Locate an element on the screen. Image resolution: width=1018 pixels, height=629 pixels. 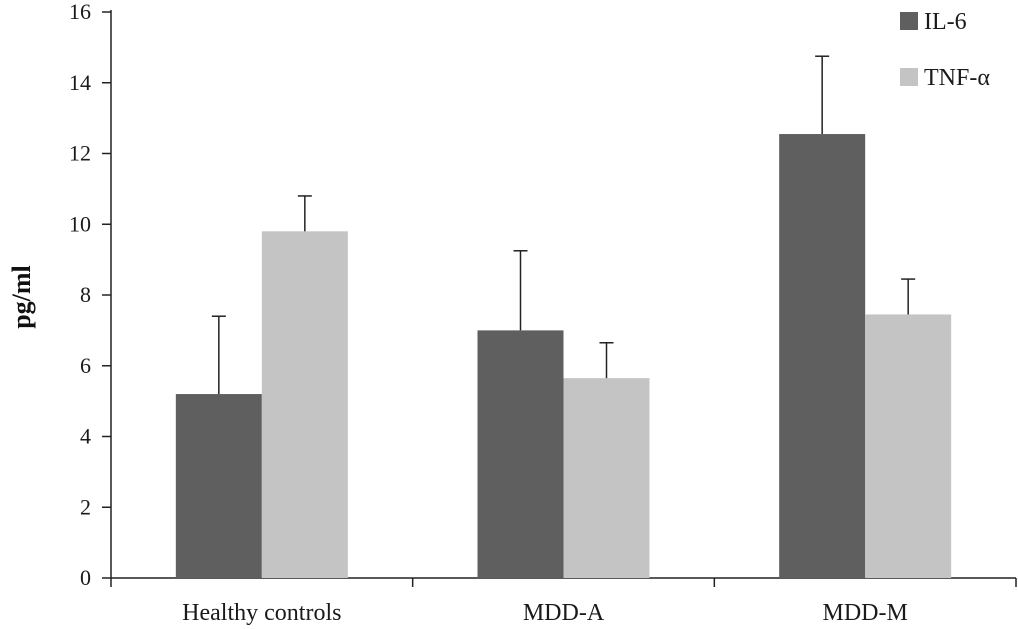
y-tick-label: 2 is located at coordinates (85, 506).